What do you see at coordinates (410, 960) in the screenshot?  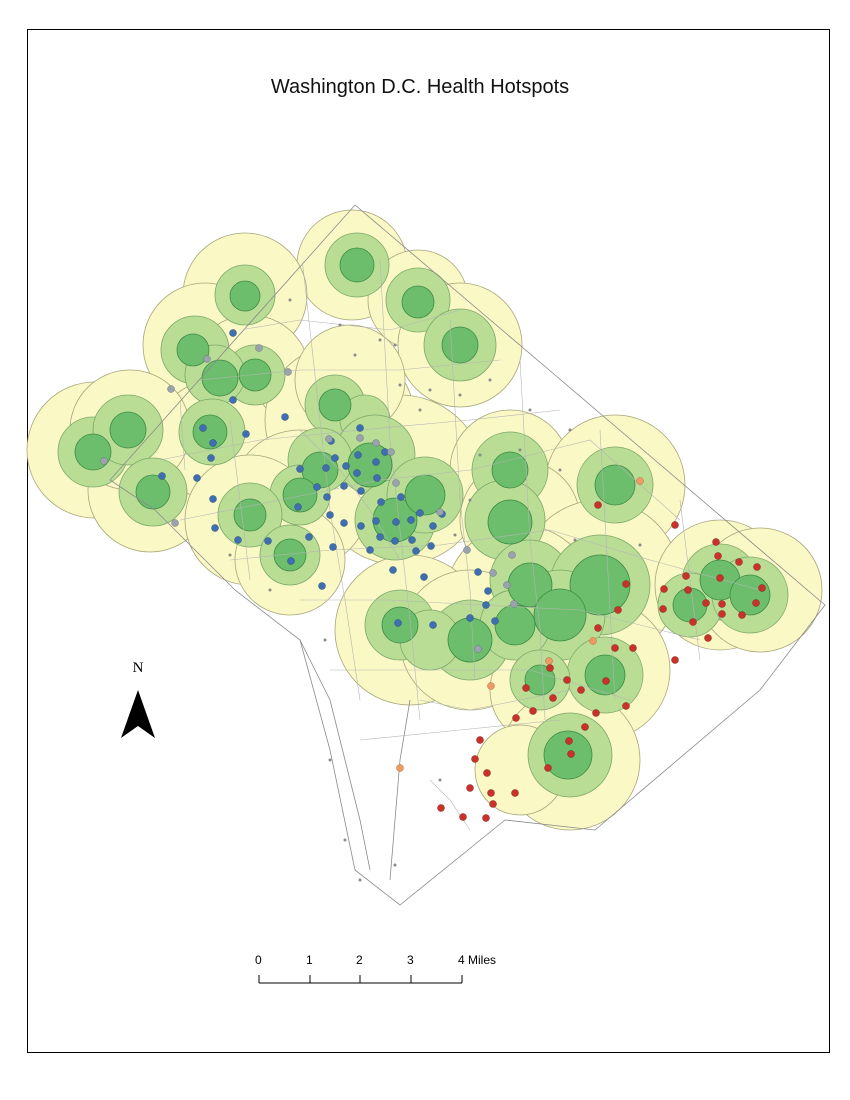 I see `scale-label-3: 3` at bounding box center [410, 960].